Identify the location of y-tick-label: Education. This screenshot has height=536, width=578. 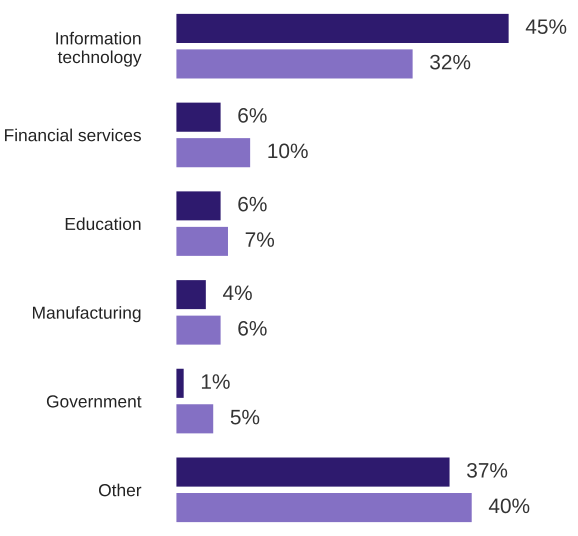
(103, 223).